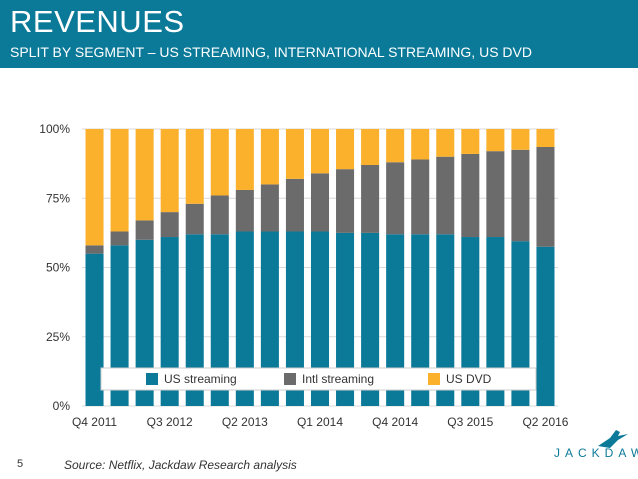 Image resolution: width=638 pixels, height=479 pixels. Describe the element at coordinates (170, 422) in the screenshot. I see `x-tick-label: Q3 2012` at that location.